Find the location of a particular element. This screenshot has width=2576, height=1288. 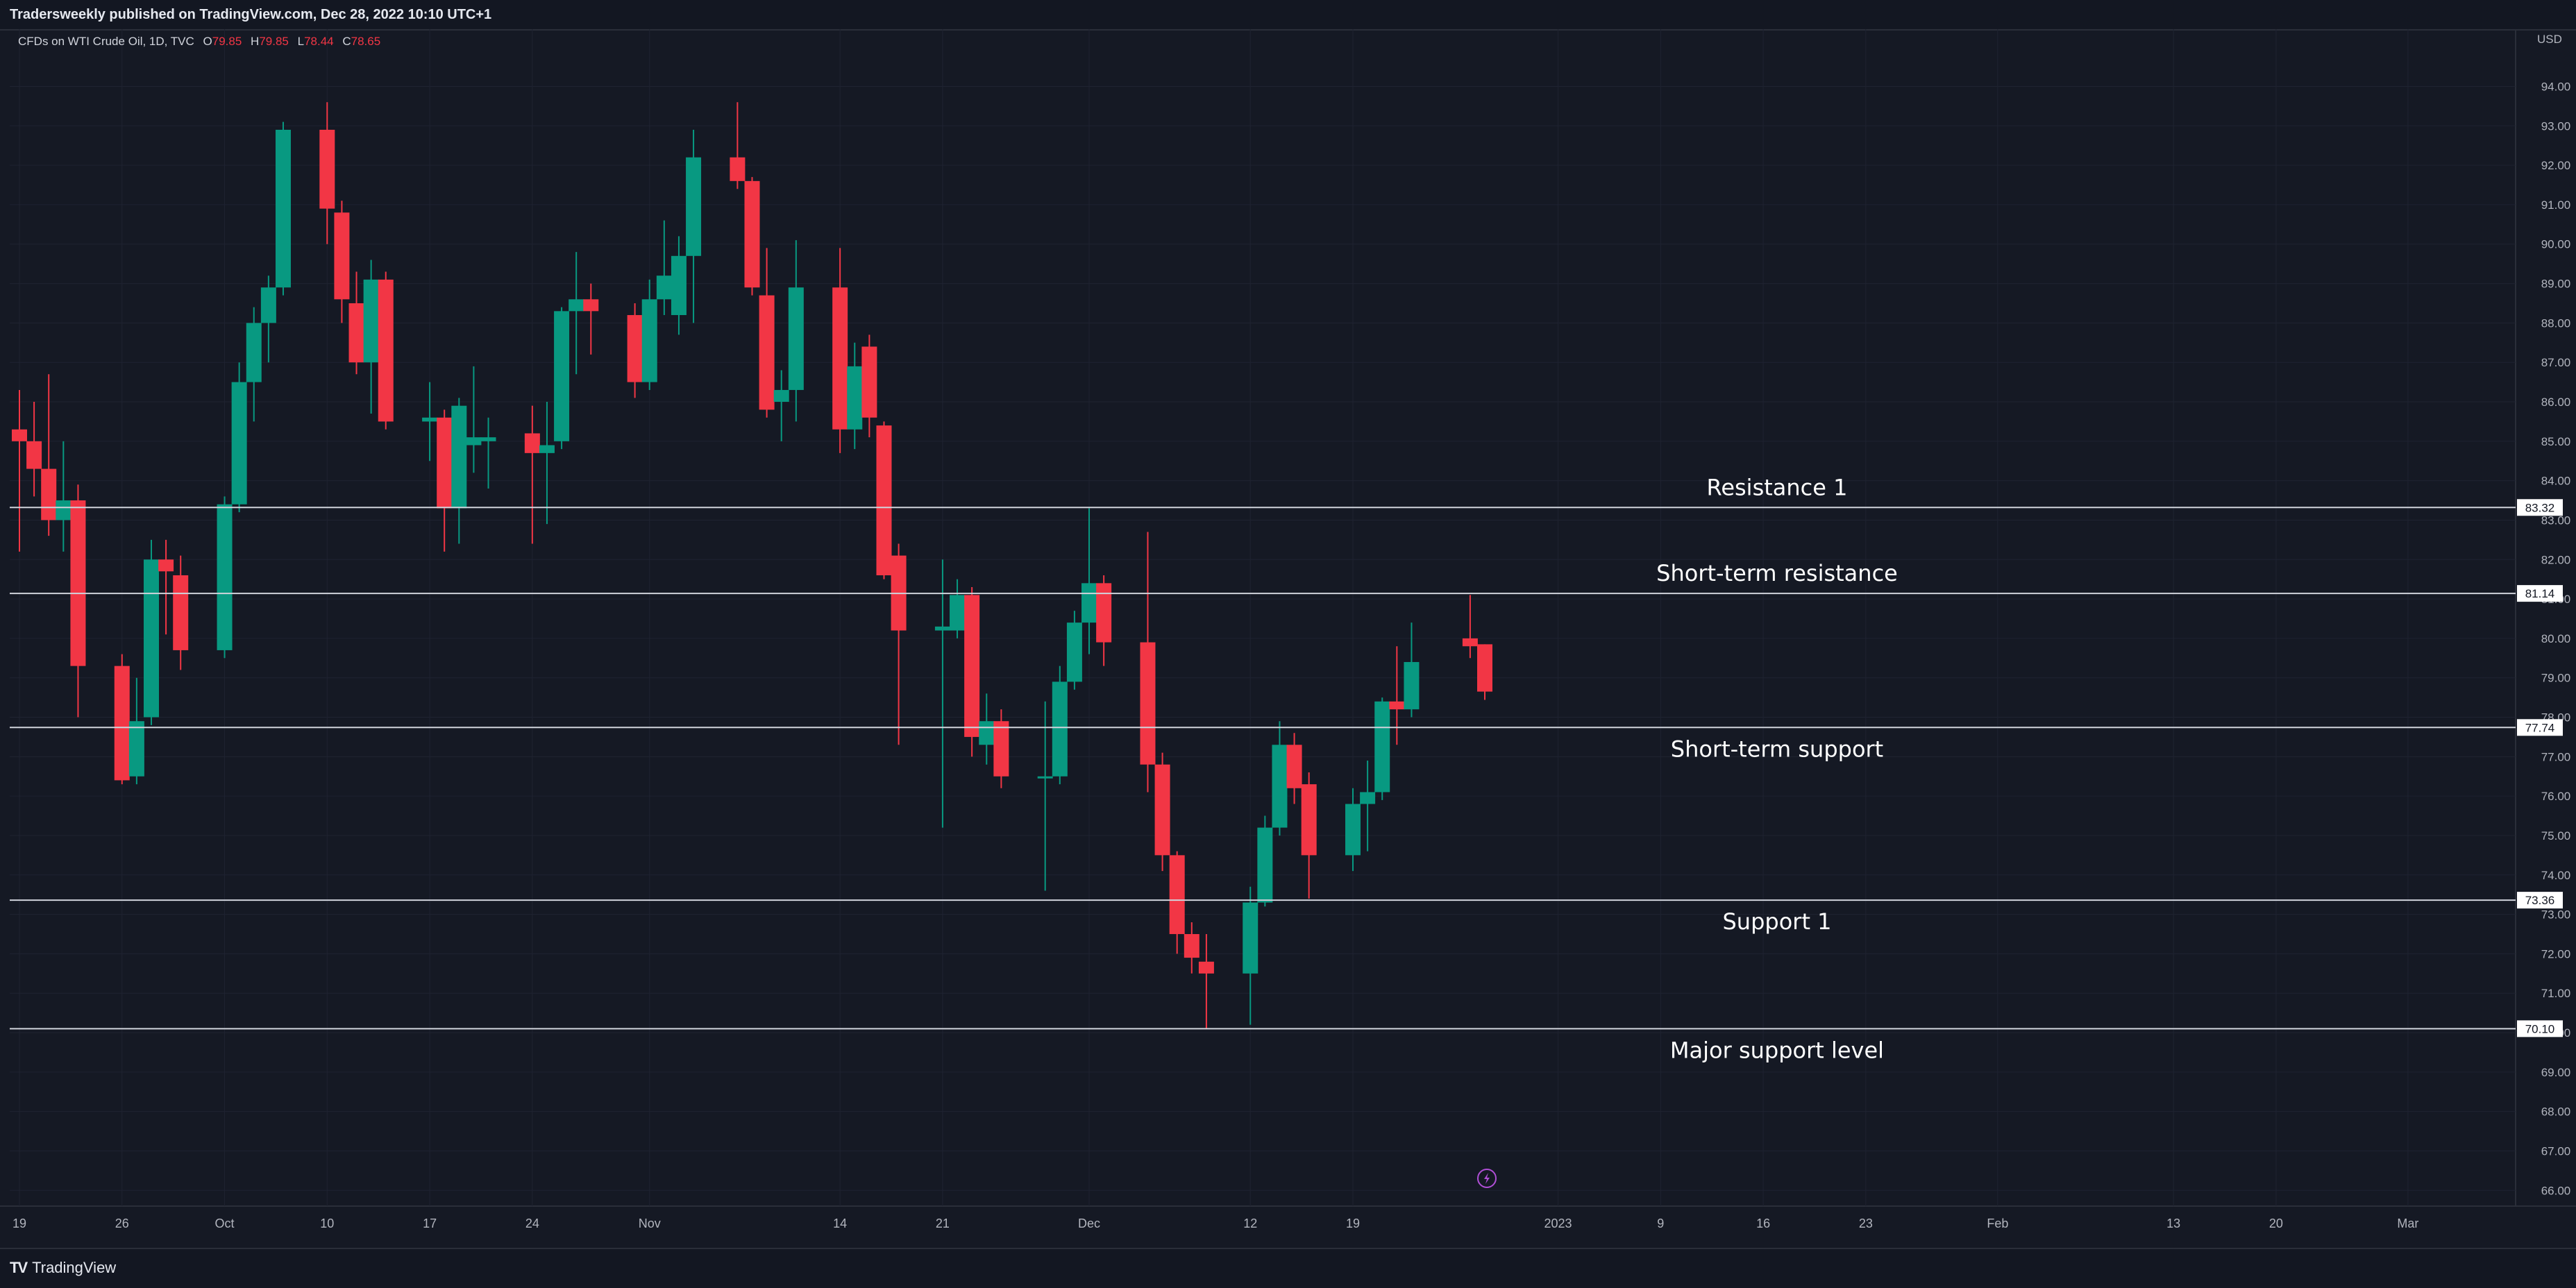

high-label: H is located at coordinates (255, 42).